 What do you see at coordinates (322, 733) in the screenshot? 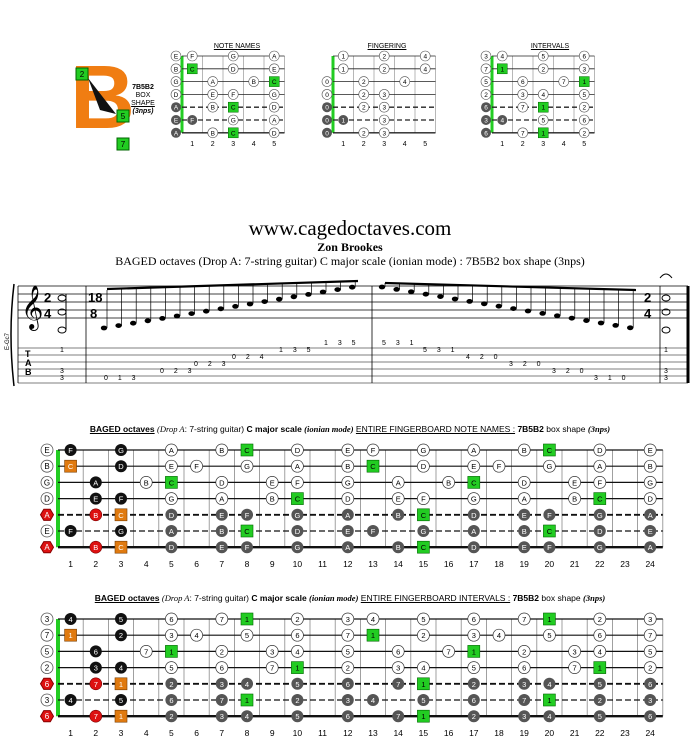
I see `fret-number: 11` at bounding box center [322, 733].